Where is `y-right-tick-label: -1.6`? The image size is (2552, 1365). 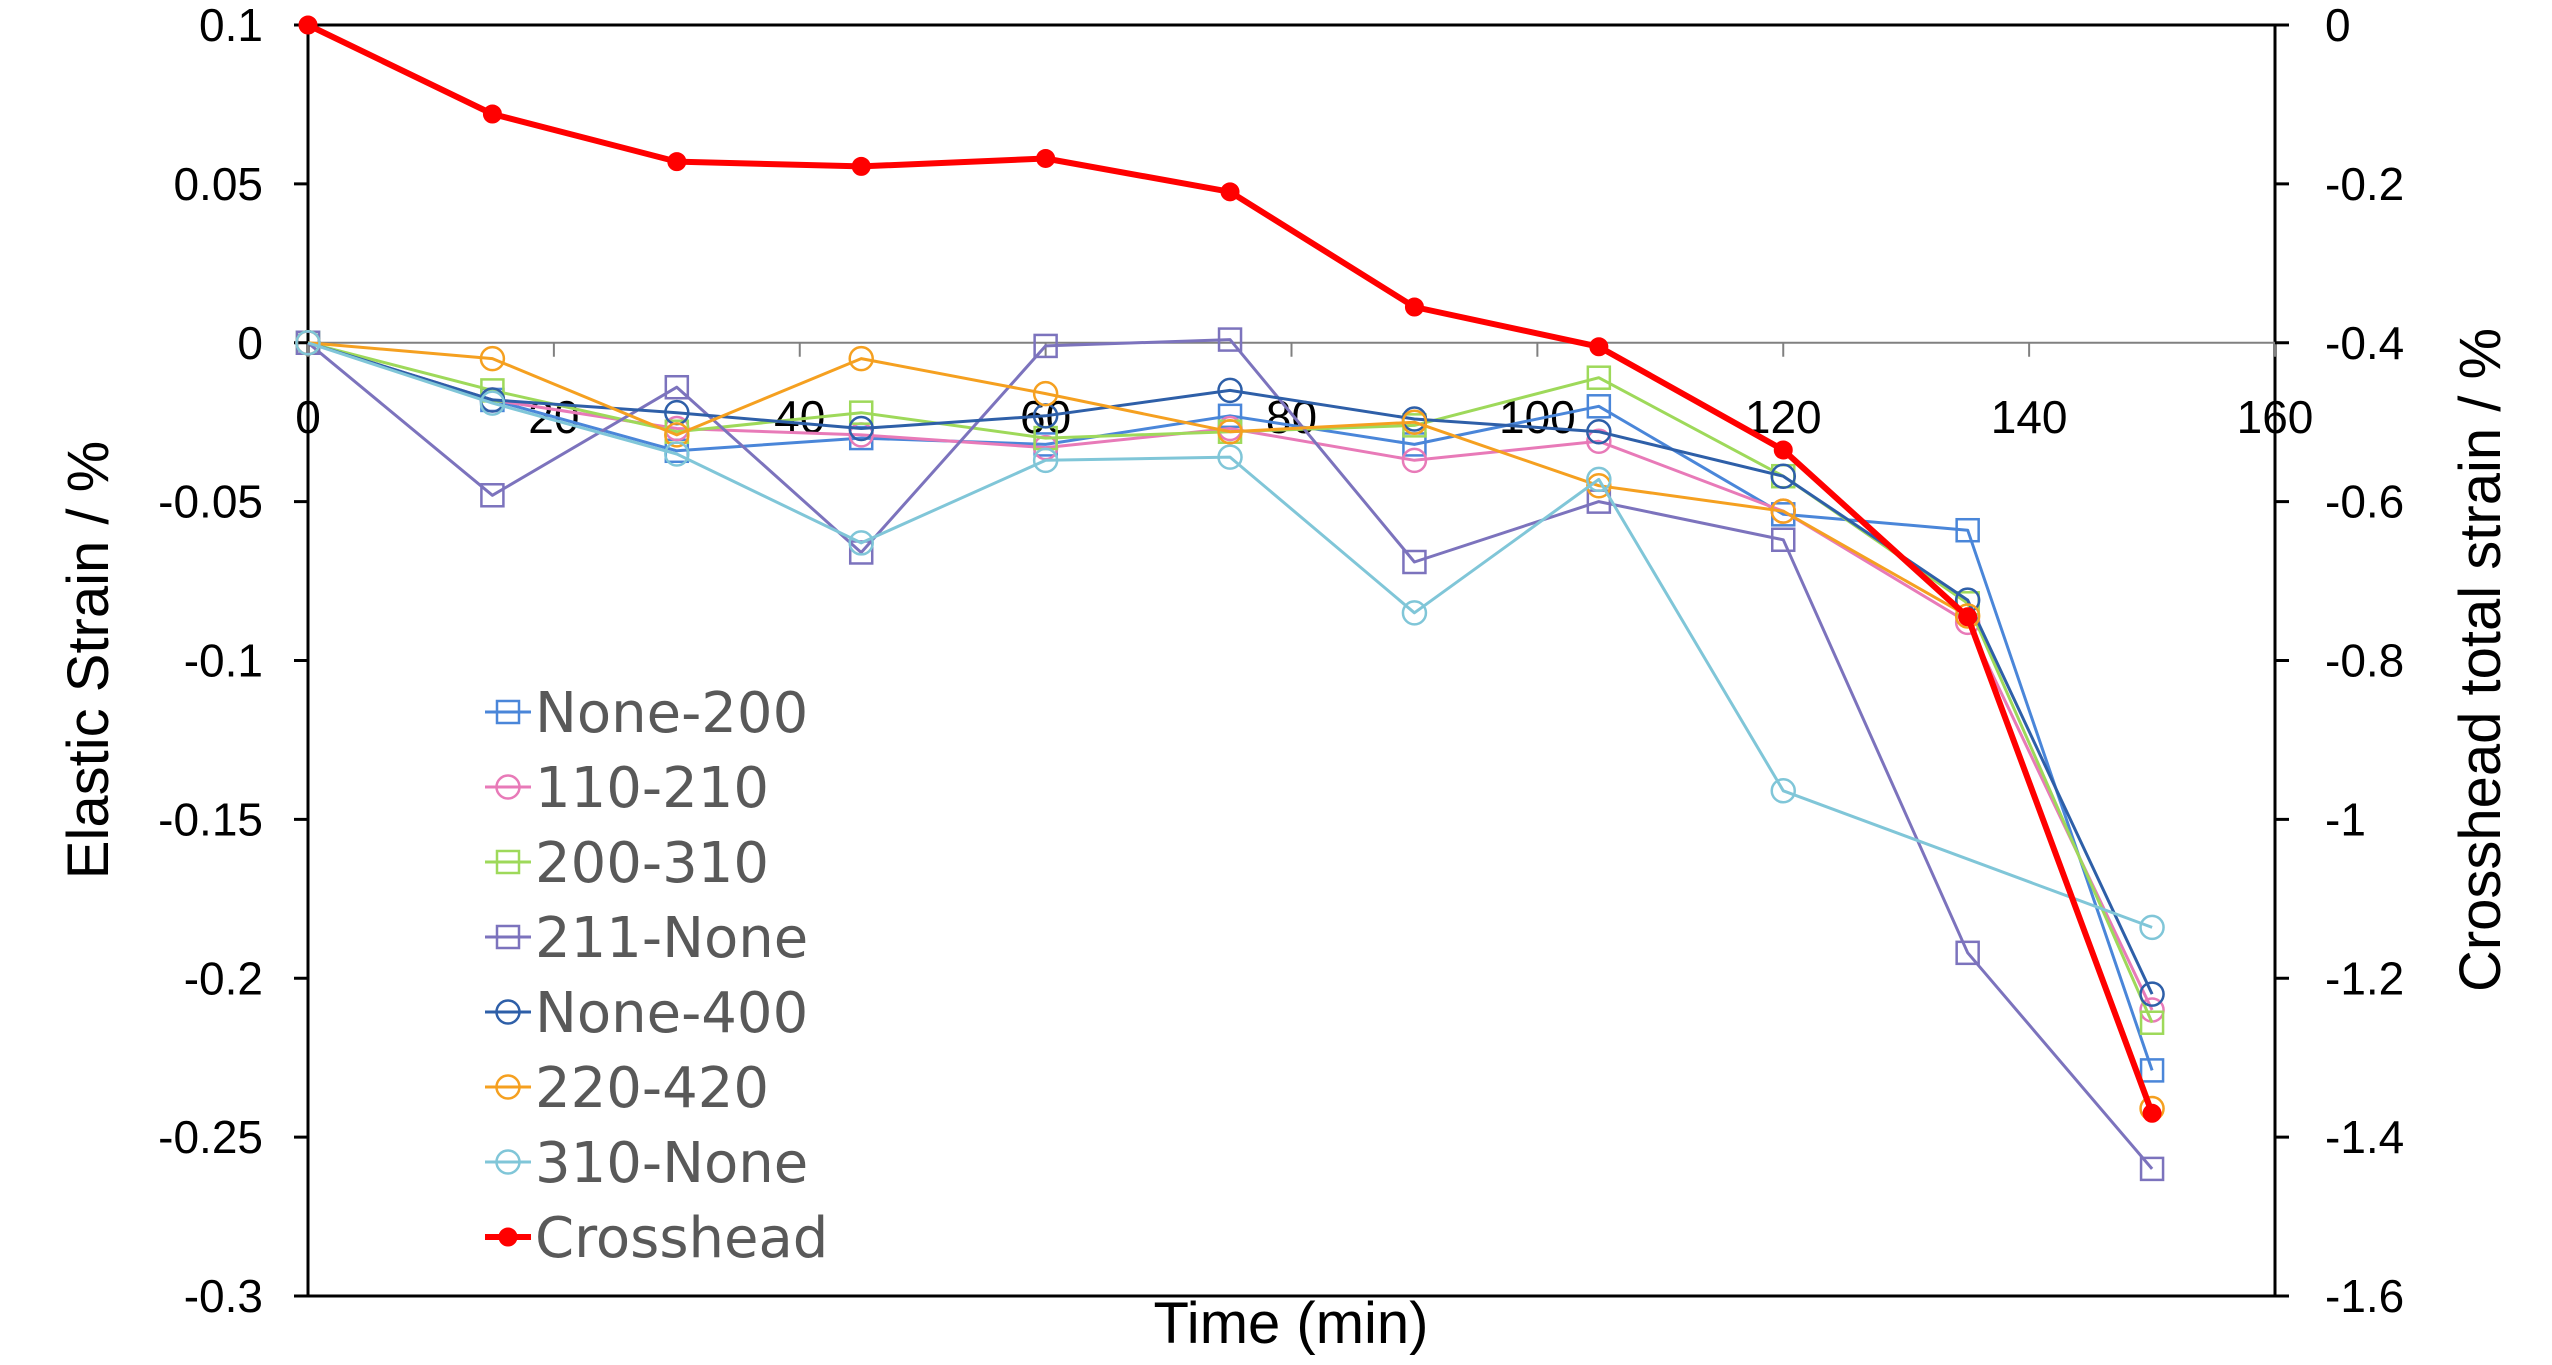 y-right-tick-label: -1.6 is located at coordinates (2364, 1296).